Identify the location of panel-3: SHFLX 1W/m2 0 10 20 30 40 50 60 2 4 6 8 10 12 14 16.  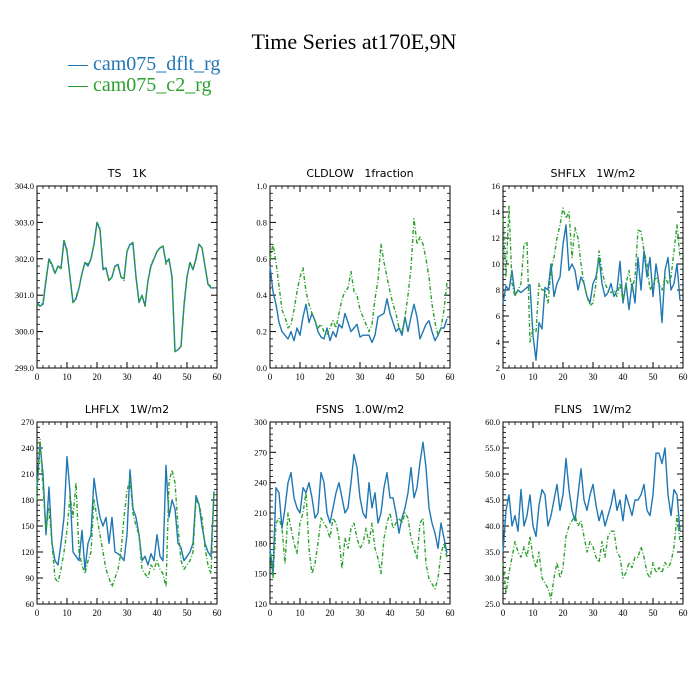
(590, 274).